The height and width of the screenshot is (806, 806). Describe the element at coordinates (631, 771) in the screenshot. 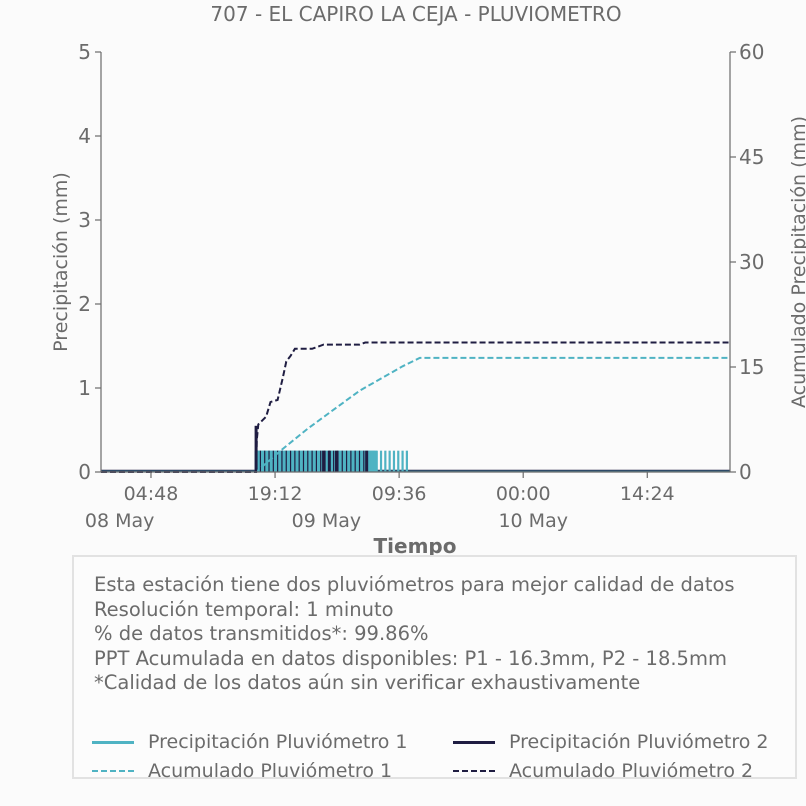

I see `legend-label: Acumulado Pluviómetro 2` at that location.